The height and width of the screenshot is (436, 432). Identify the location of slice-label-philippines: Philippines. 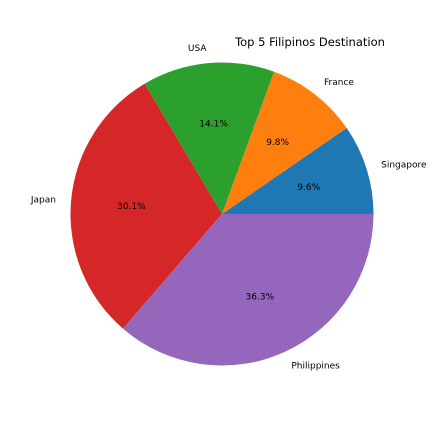
(315, 367).